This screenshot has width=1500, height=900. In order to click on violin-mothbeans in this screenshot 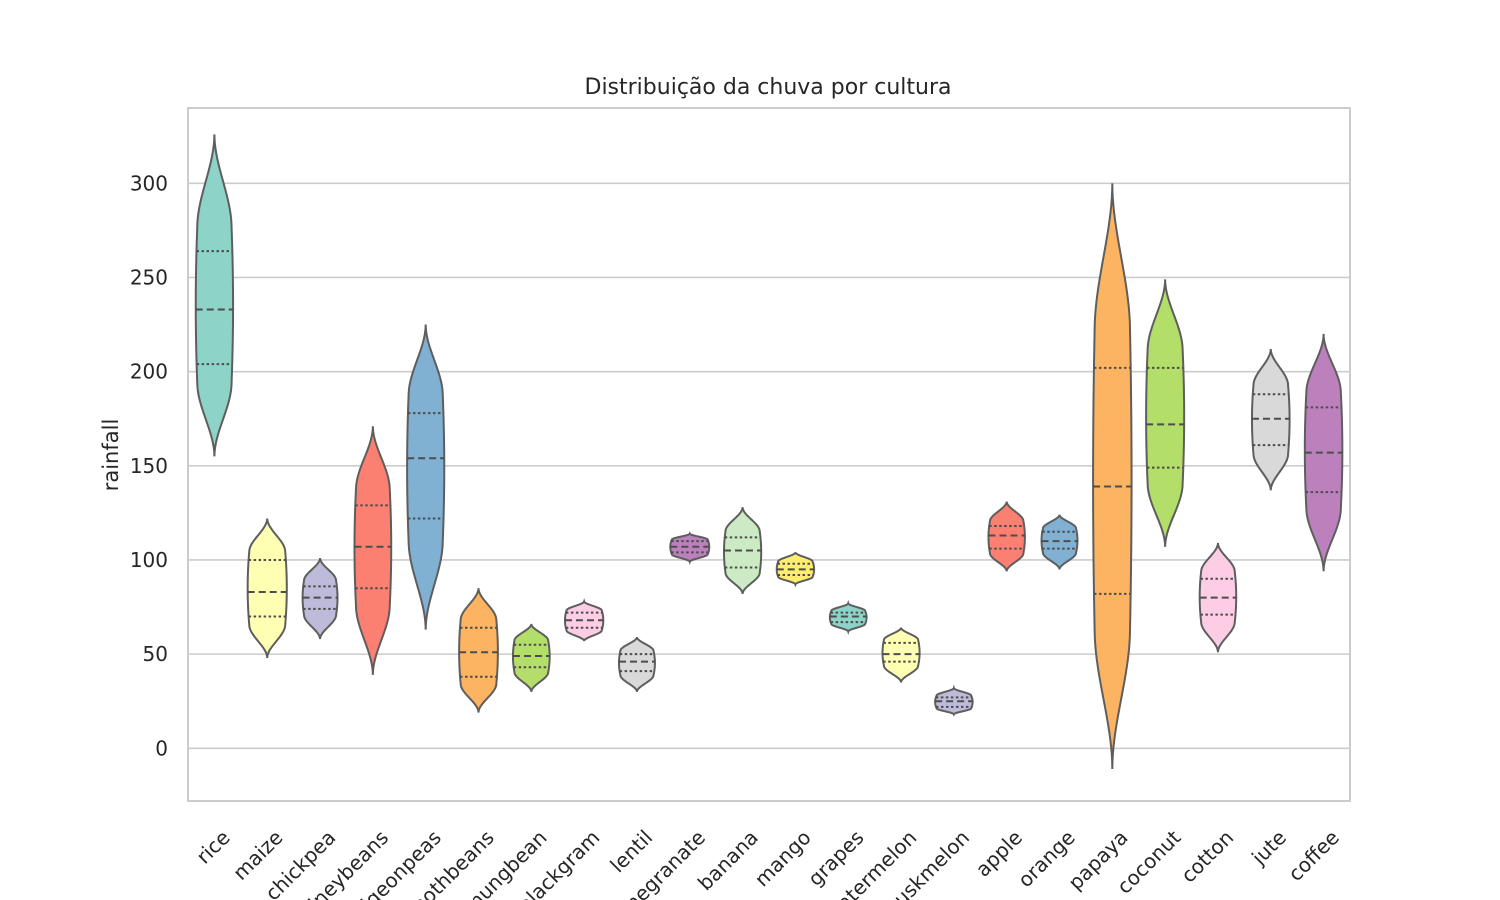, I will do `click(478, 650)`.